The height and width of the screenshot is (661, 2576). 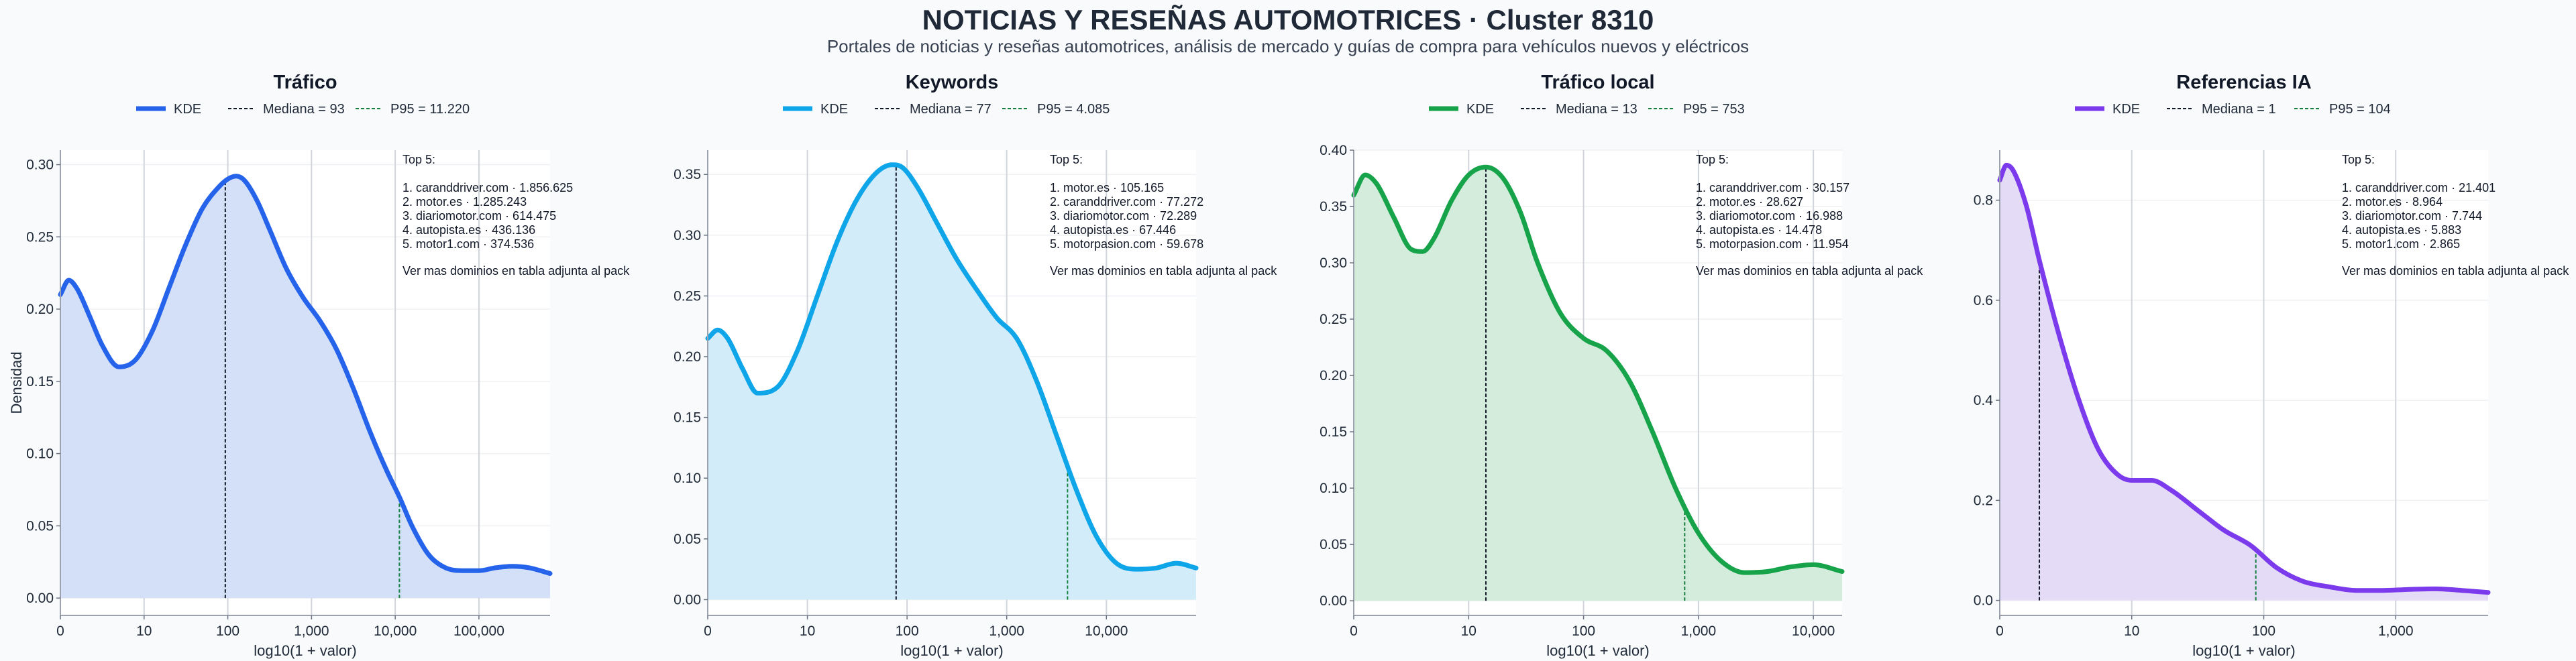 I want to click on y-tick-label: 0.4, so click(x=1984, y=401).